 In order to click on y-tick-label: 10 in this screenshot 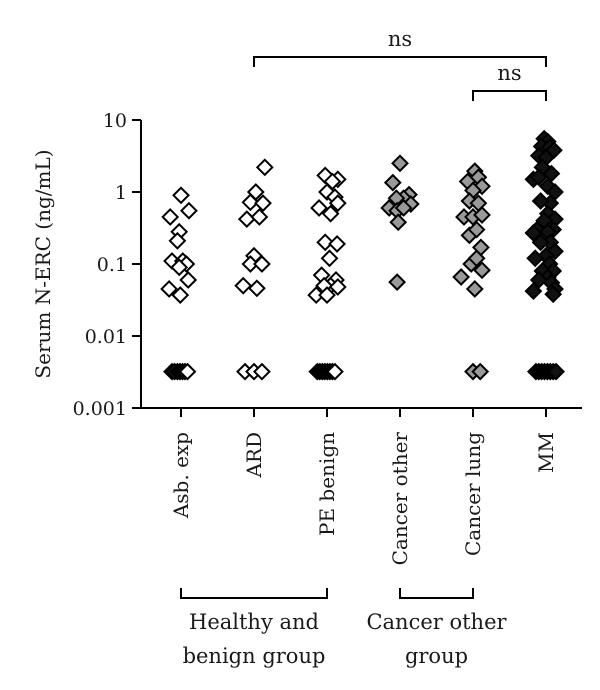, I will do `click(115, 121)`.